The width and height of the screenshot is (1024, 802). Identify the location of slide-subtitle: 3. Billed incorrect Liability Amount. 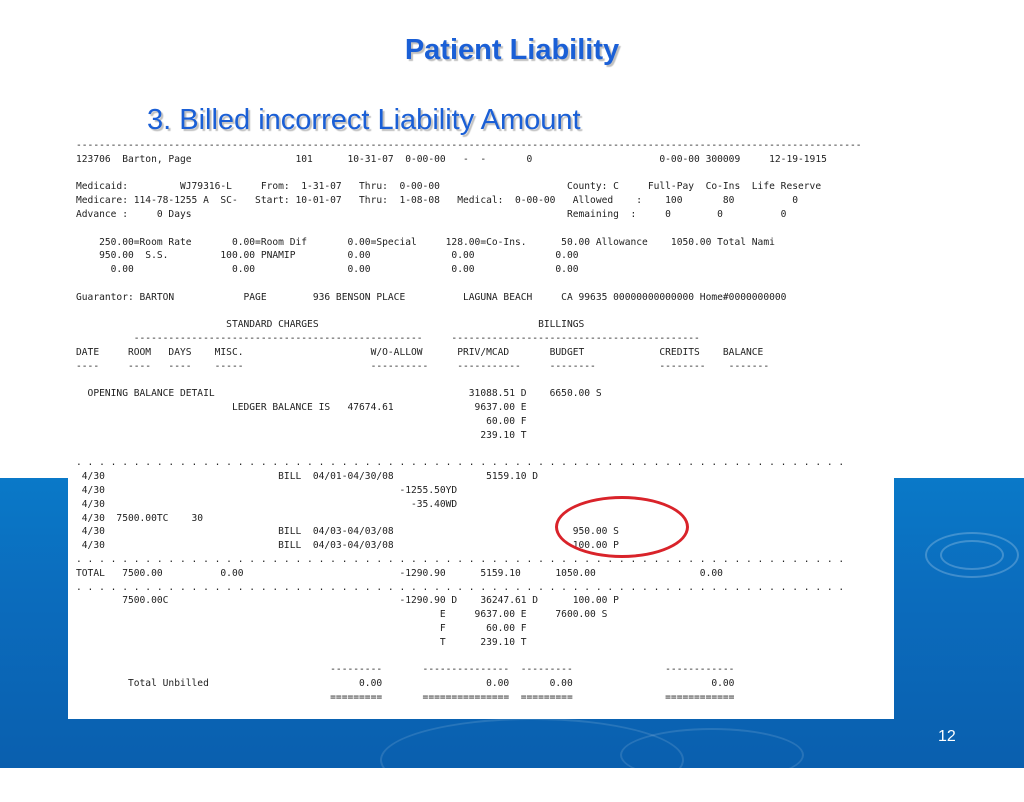
(364, 120).